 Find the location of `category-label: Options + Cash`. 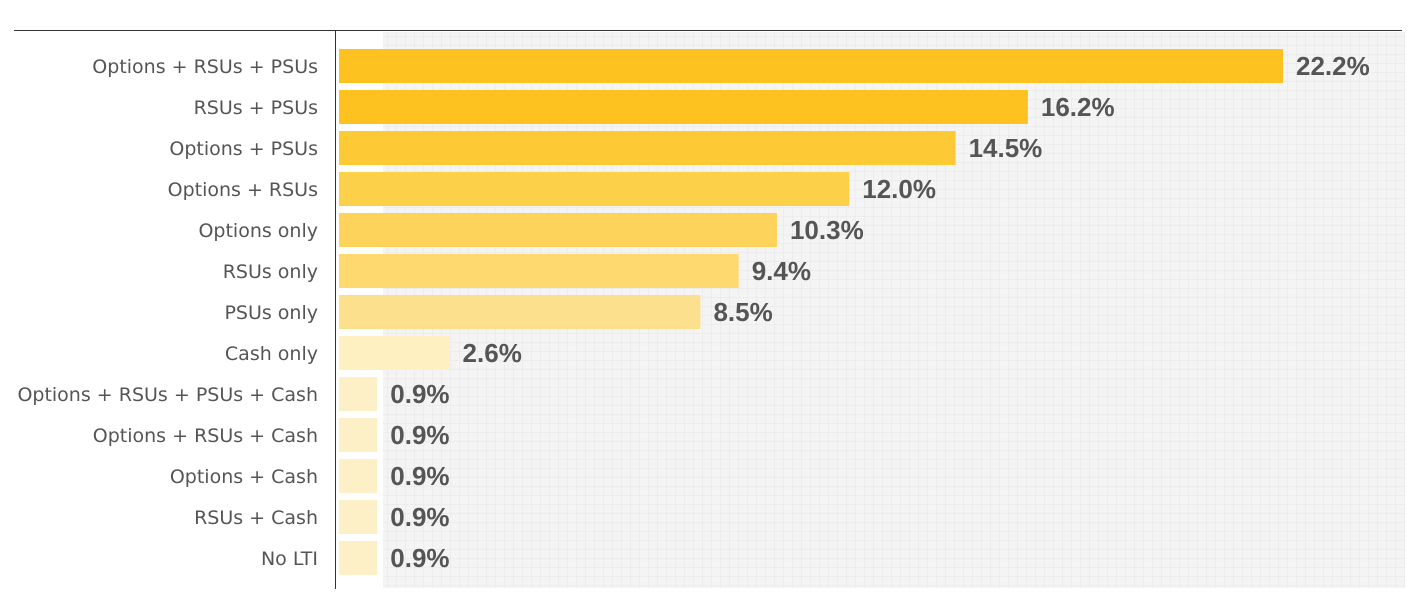

category-label: Options + Cash is located at coordinates (244, 477).